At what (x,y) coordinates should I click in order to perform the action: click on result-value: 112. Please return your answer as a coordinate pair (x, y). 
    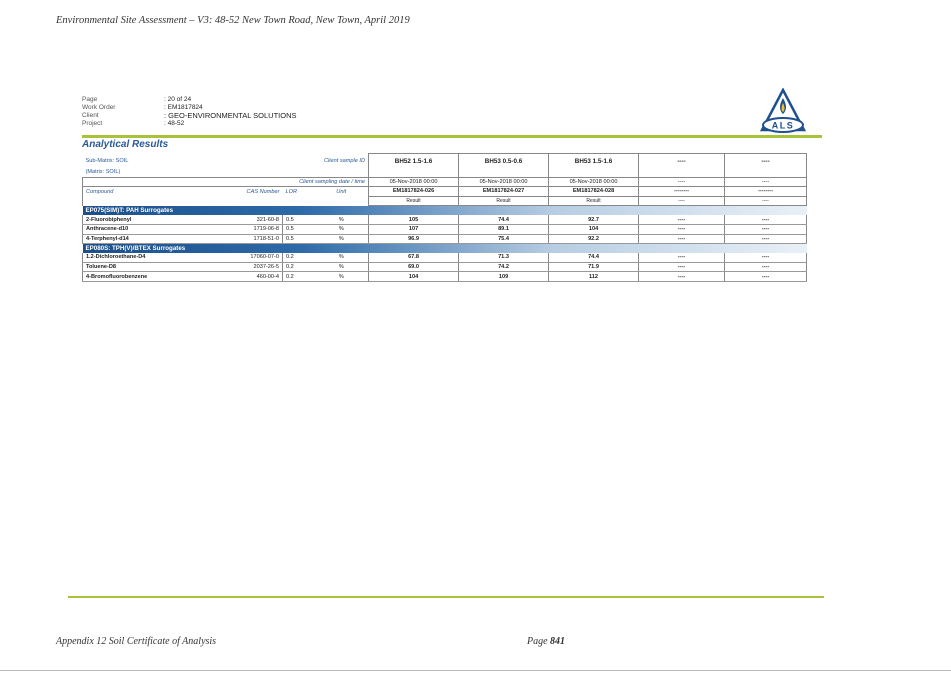
    Looking at the image, I should click on (594, 276).